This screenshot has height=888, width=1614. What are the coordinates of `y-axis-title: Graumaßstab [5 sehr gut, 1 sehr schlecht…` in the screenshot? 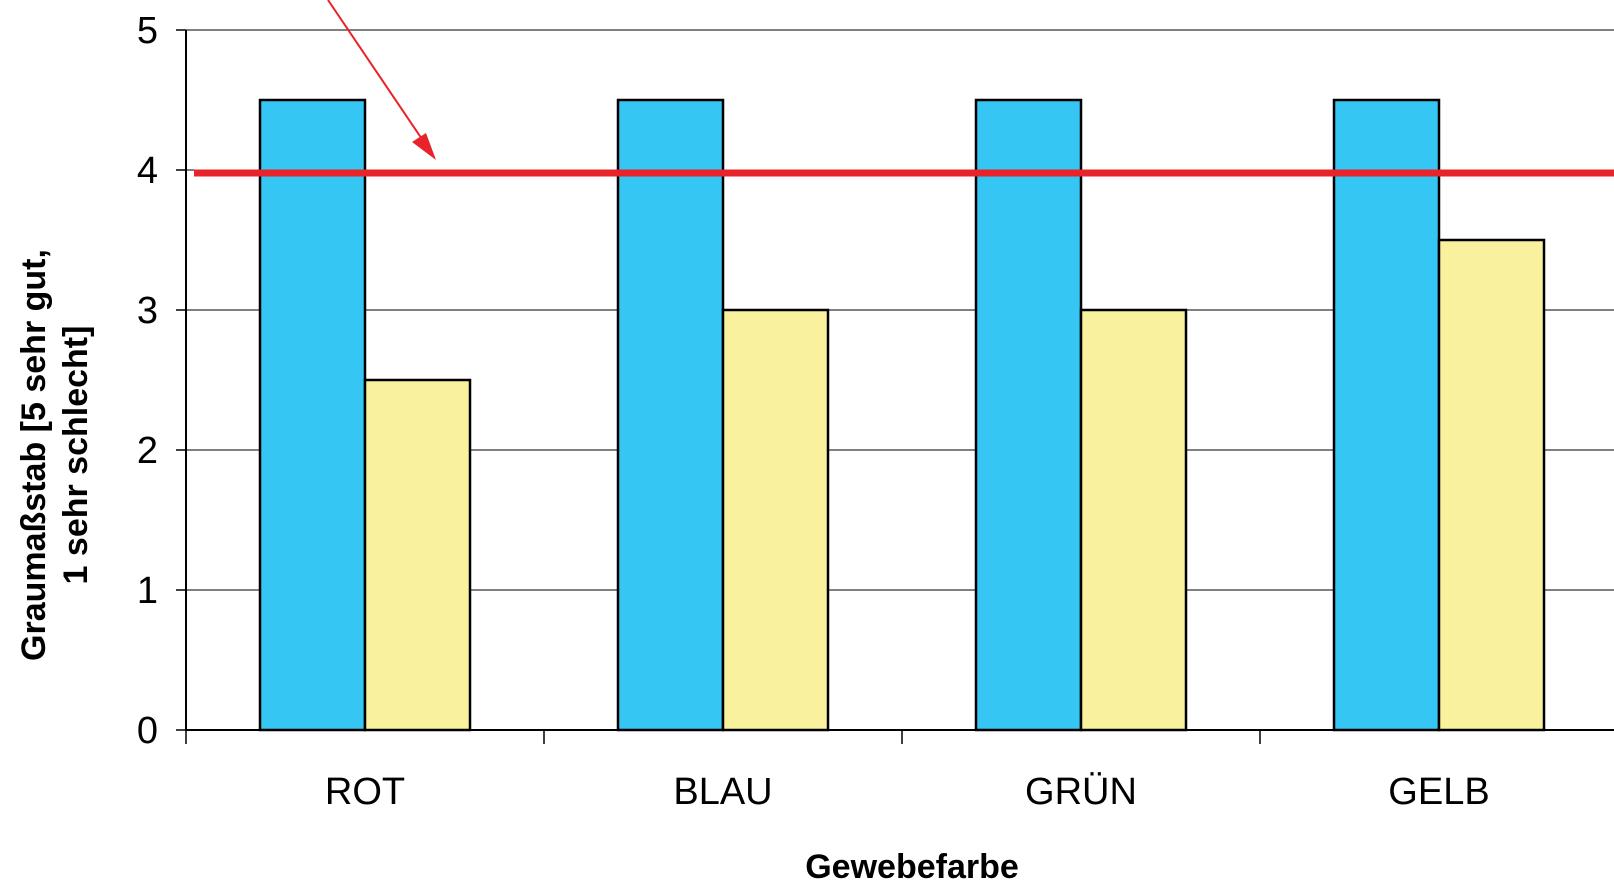 It's located at (55, 455).